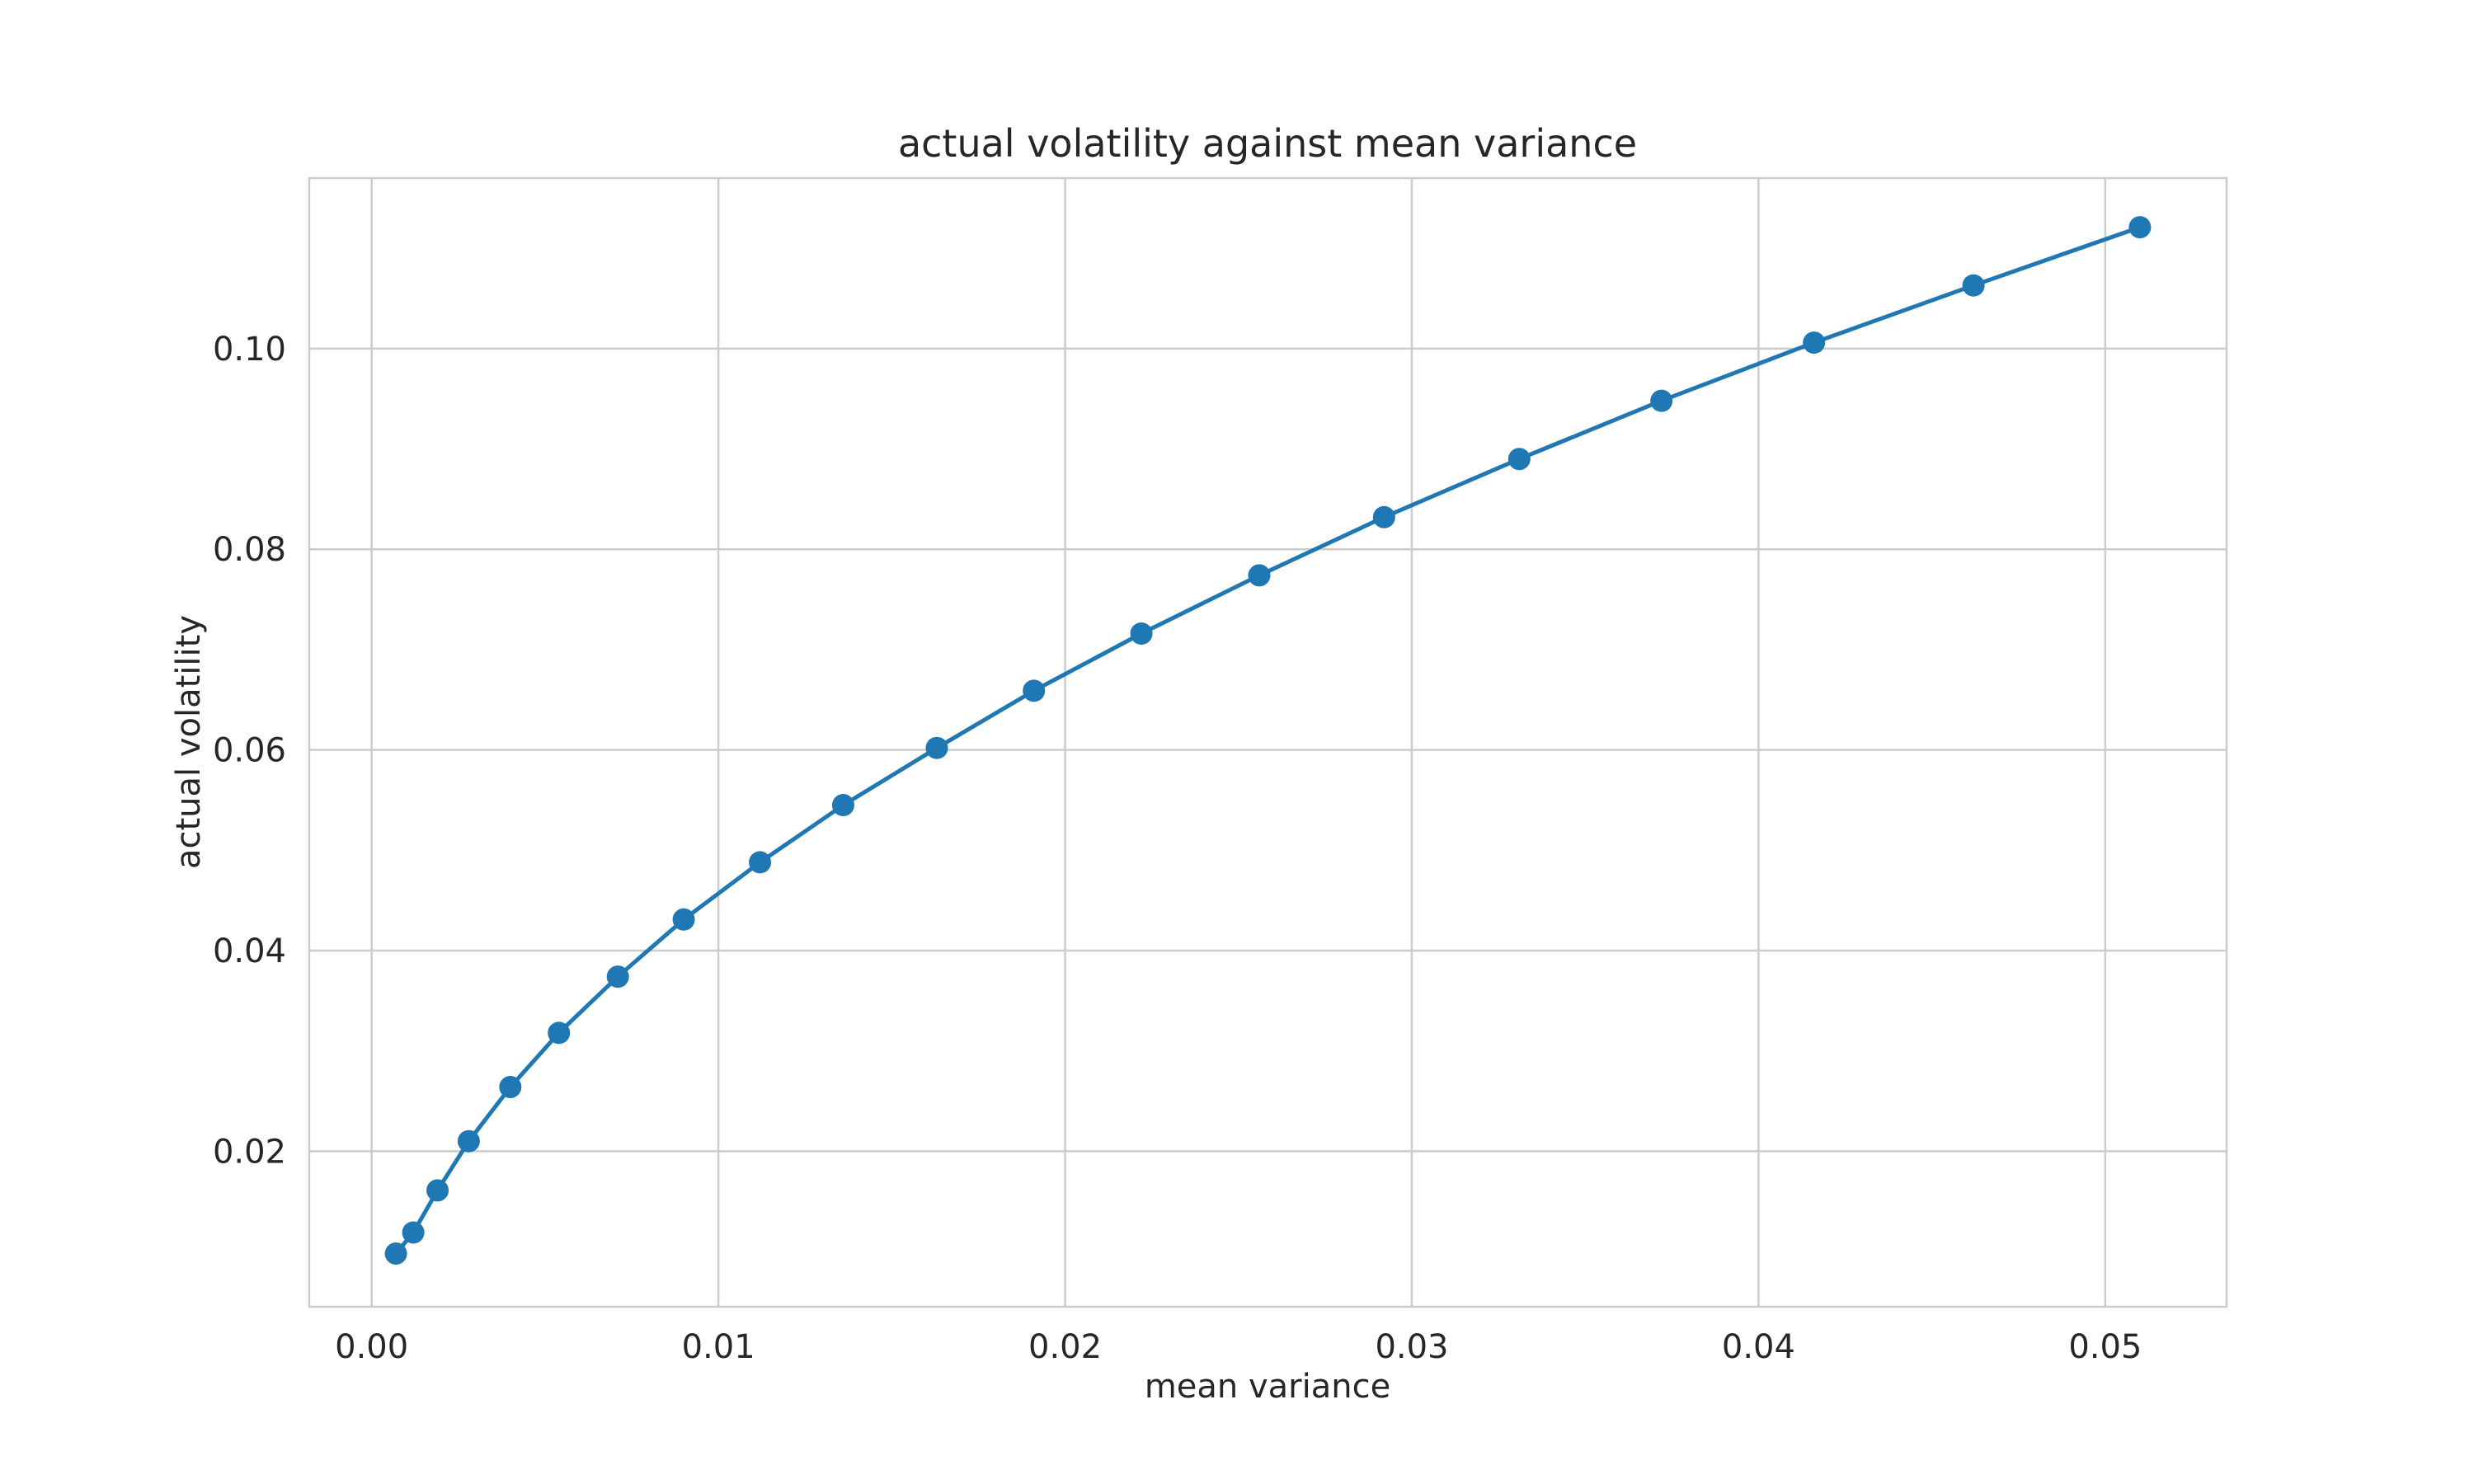 The height and width of the screenshot is (1484, 2474). Describe the element at coordinates (189, 742) in the screenshot. I see `y-axis-label: actual volatility` at that location.